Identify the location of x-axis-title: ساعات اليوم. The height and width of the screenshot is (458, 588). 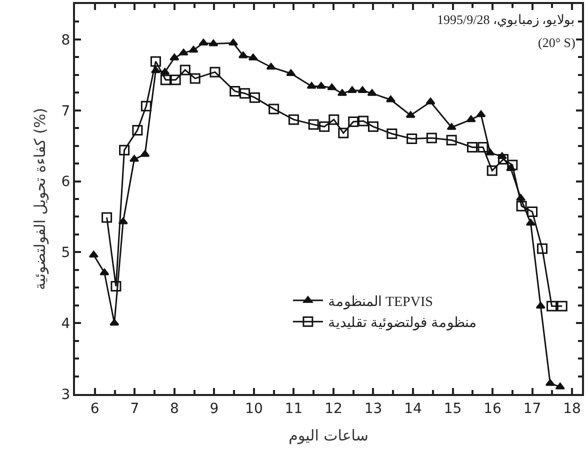
(328, 435).